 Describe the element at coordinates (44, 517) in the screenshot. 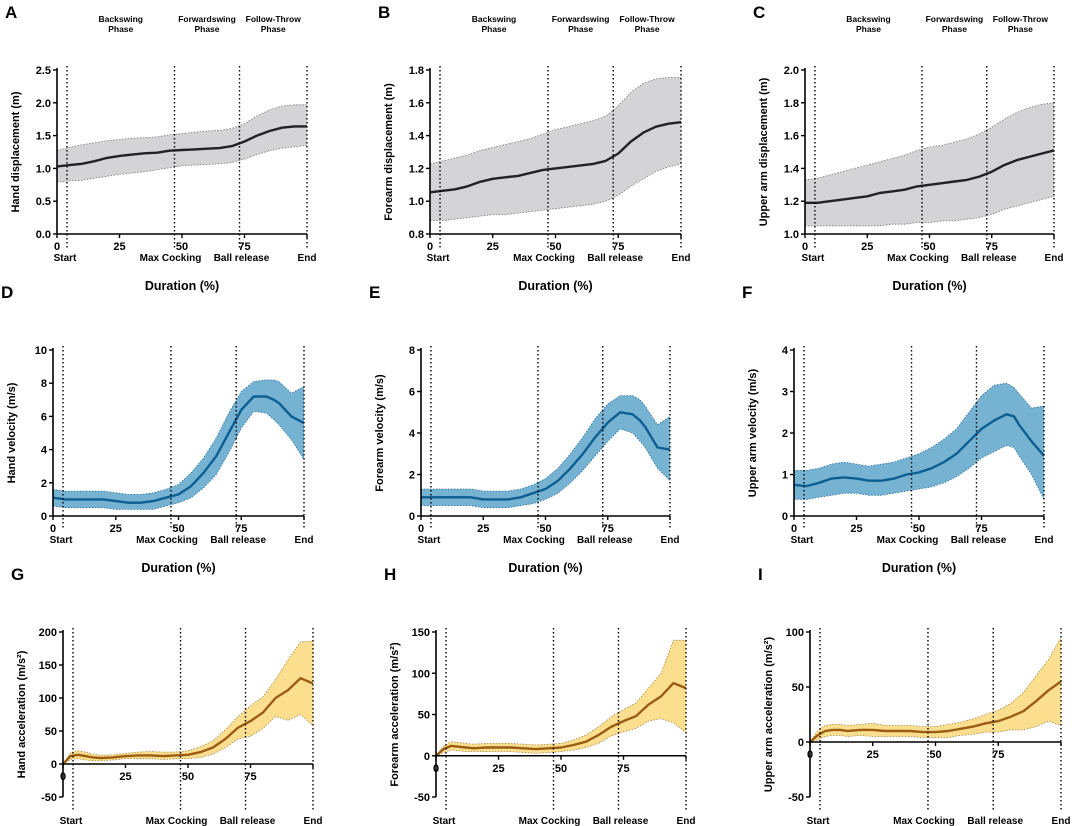

I see `y-tick-label: 0` at that location.